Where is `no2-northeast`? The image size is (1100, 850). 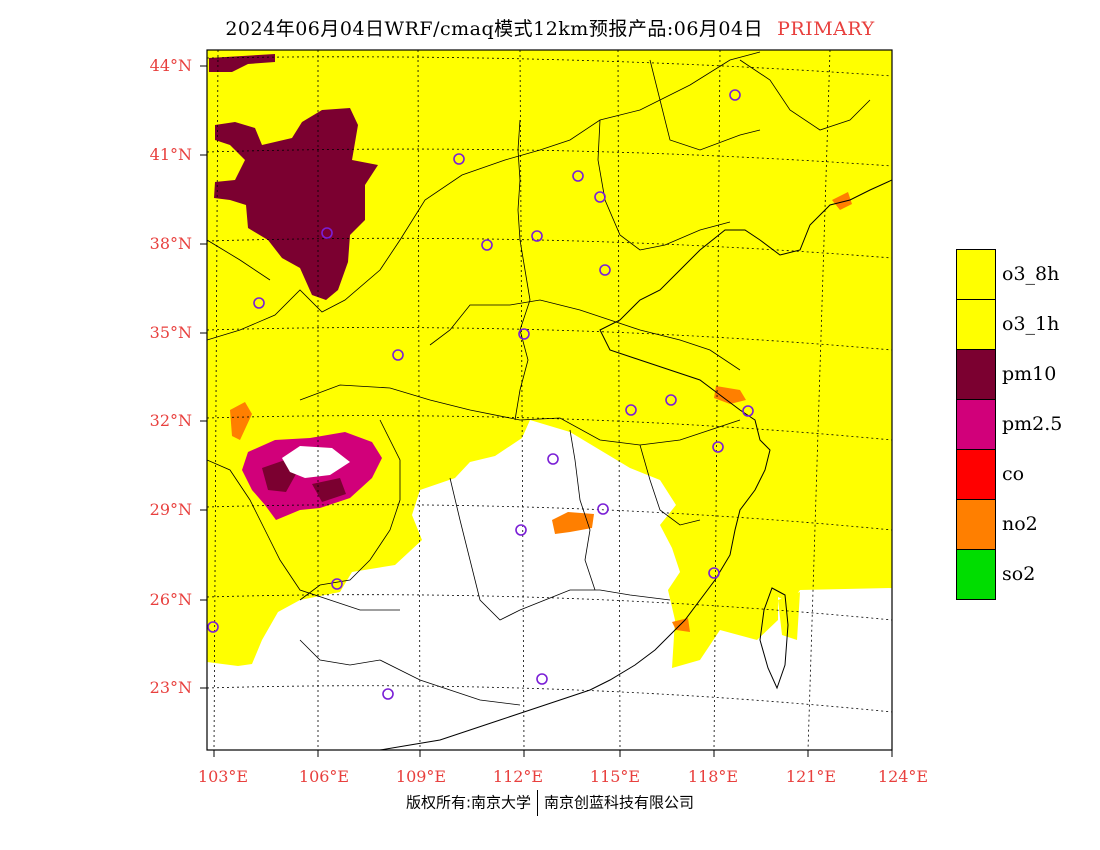
no2-northeast is located at coordinates (842, 201).